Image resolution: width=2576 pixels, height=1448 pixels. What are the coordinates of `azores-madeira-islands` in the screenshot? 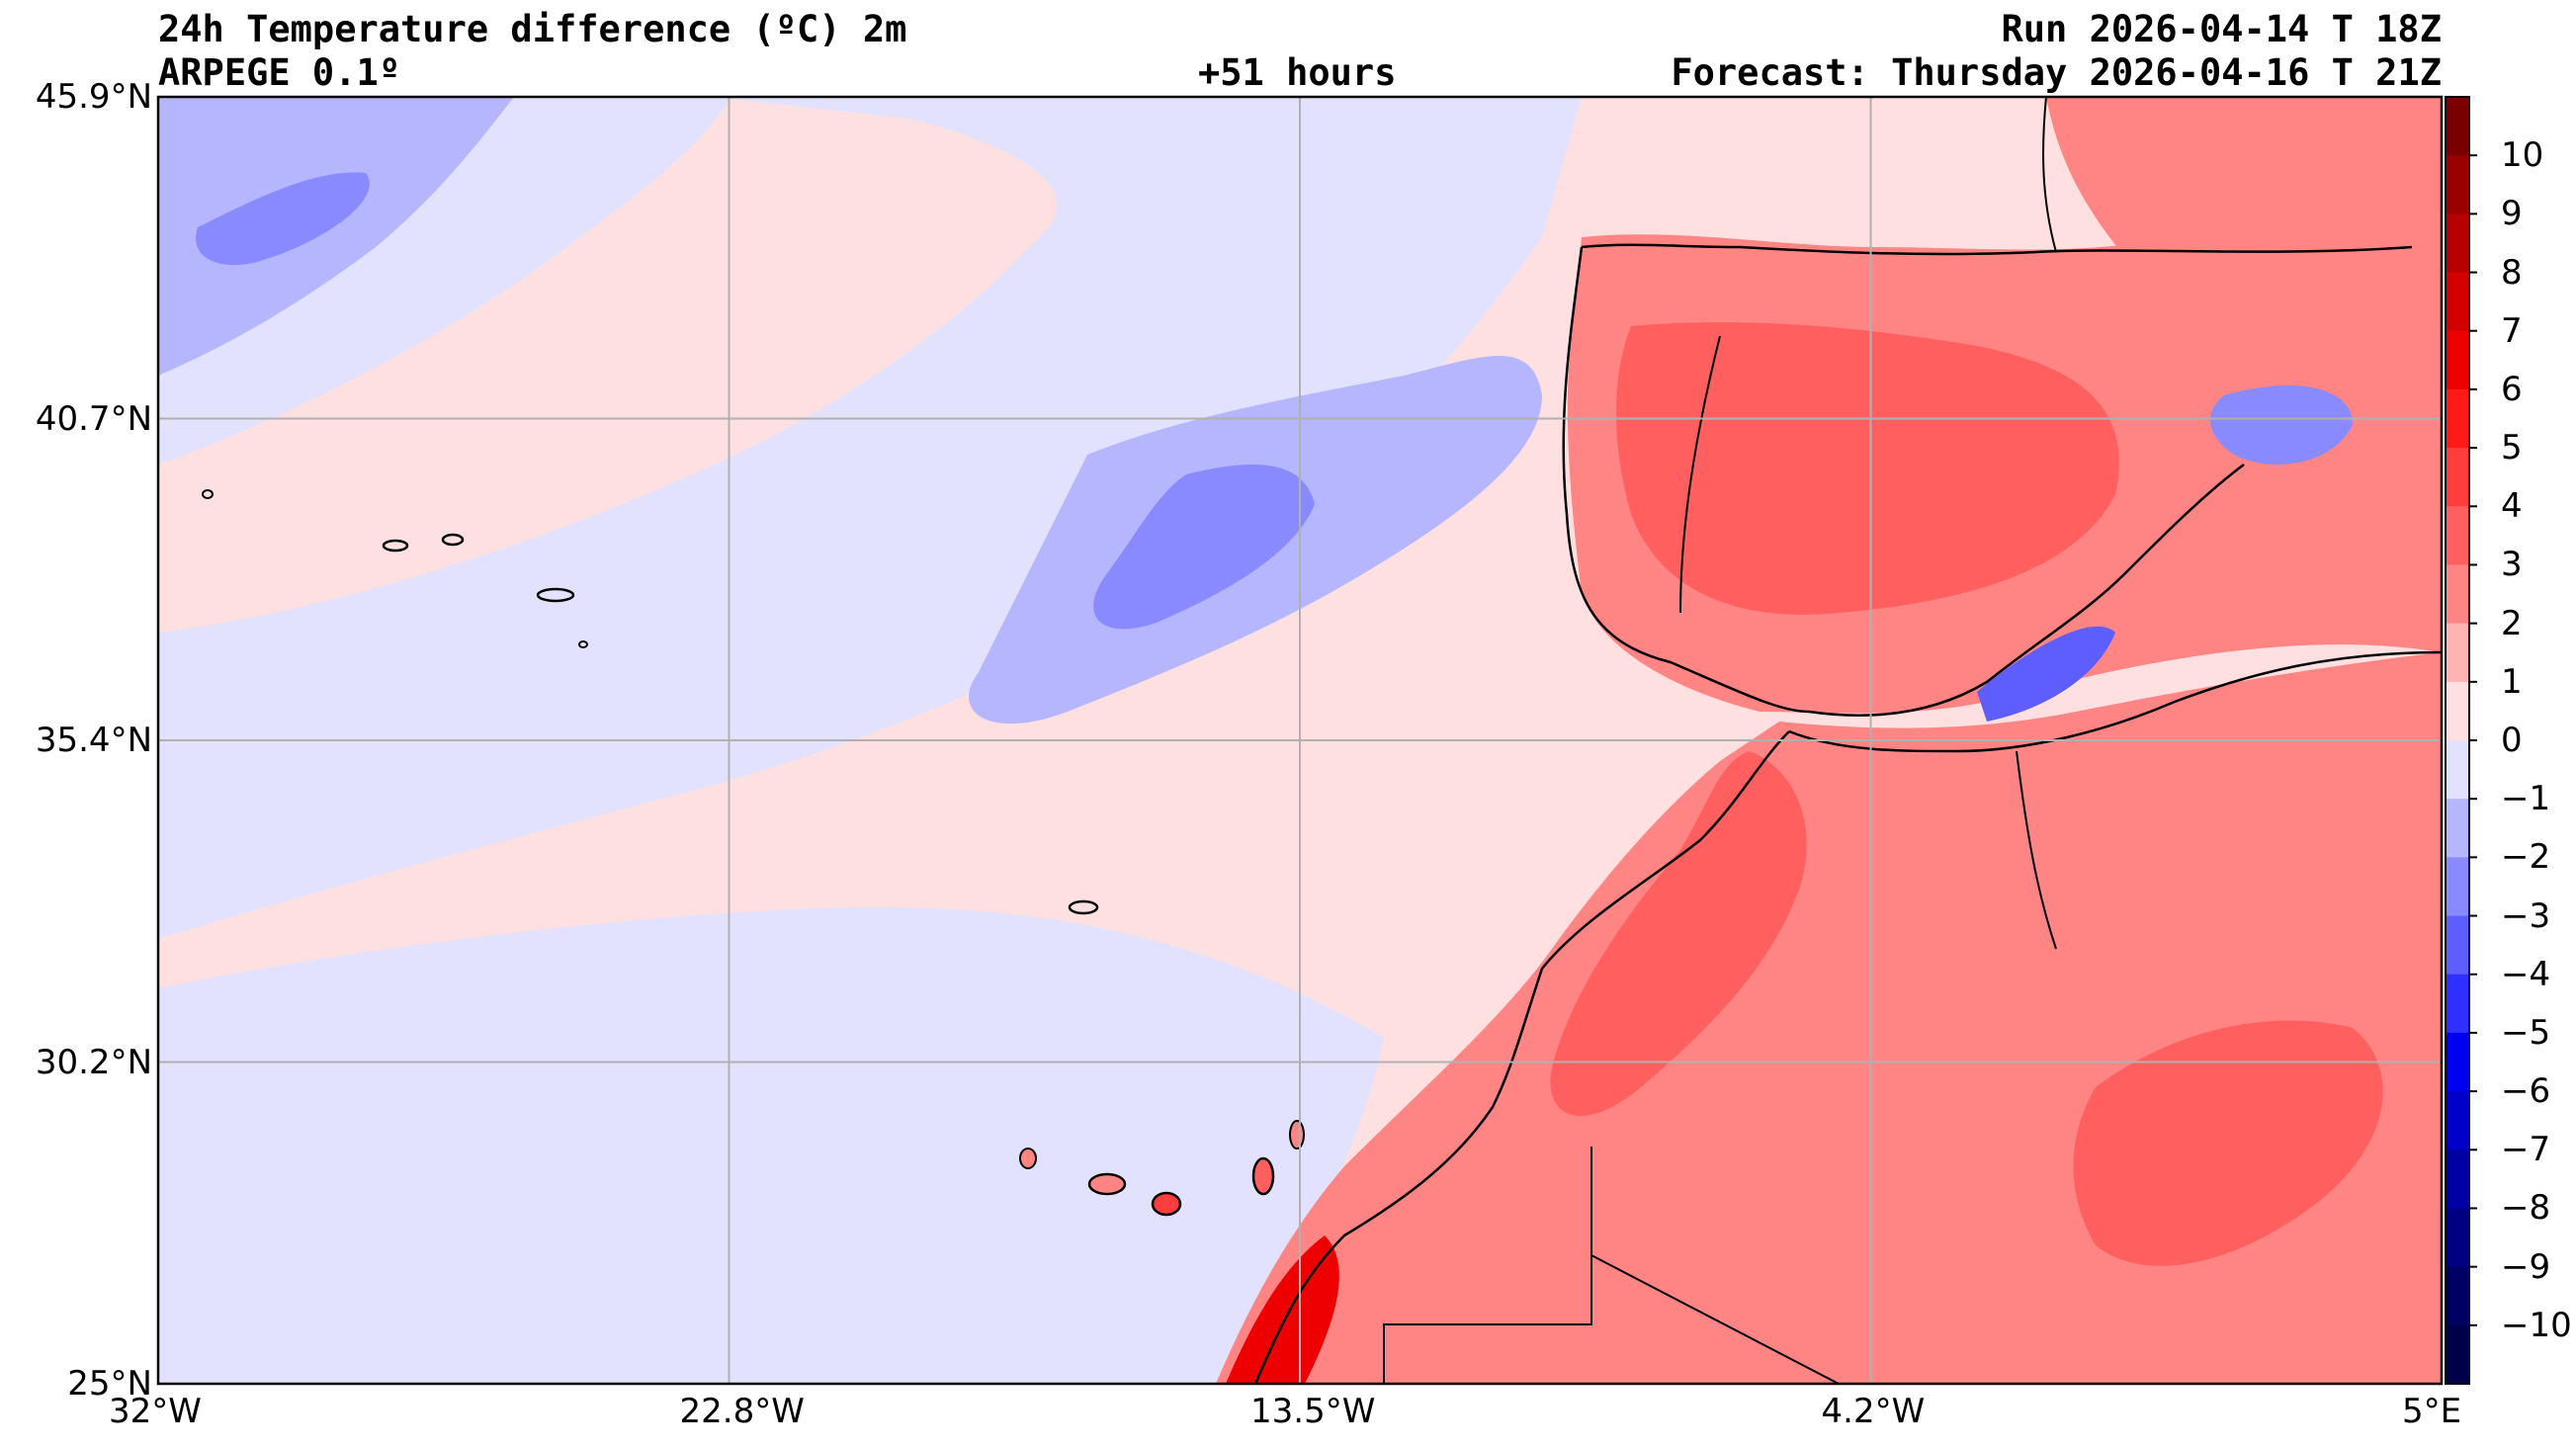 It's located at (650, 702).